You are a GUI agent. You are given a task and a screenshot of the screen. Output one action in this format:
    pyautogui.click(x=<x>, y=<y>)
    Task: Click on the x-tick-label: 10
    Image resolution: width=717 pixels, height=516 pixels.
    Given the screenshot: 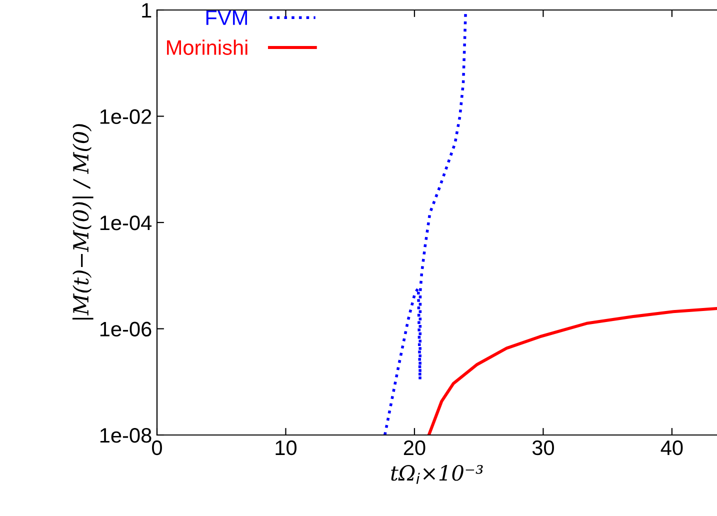 What is the action you would take?
    pyautogui.click(x=286, y=448)
    